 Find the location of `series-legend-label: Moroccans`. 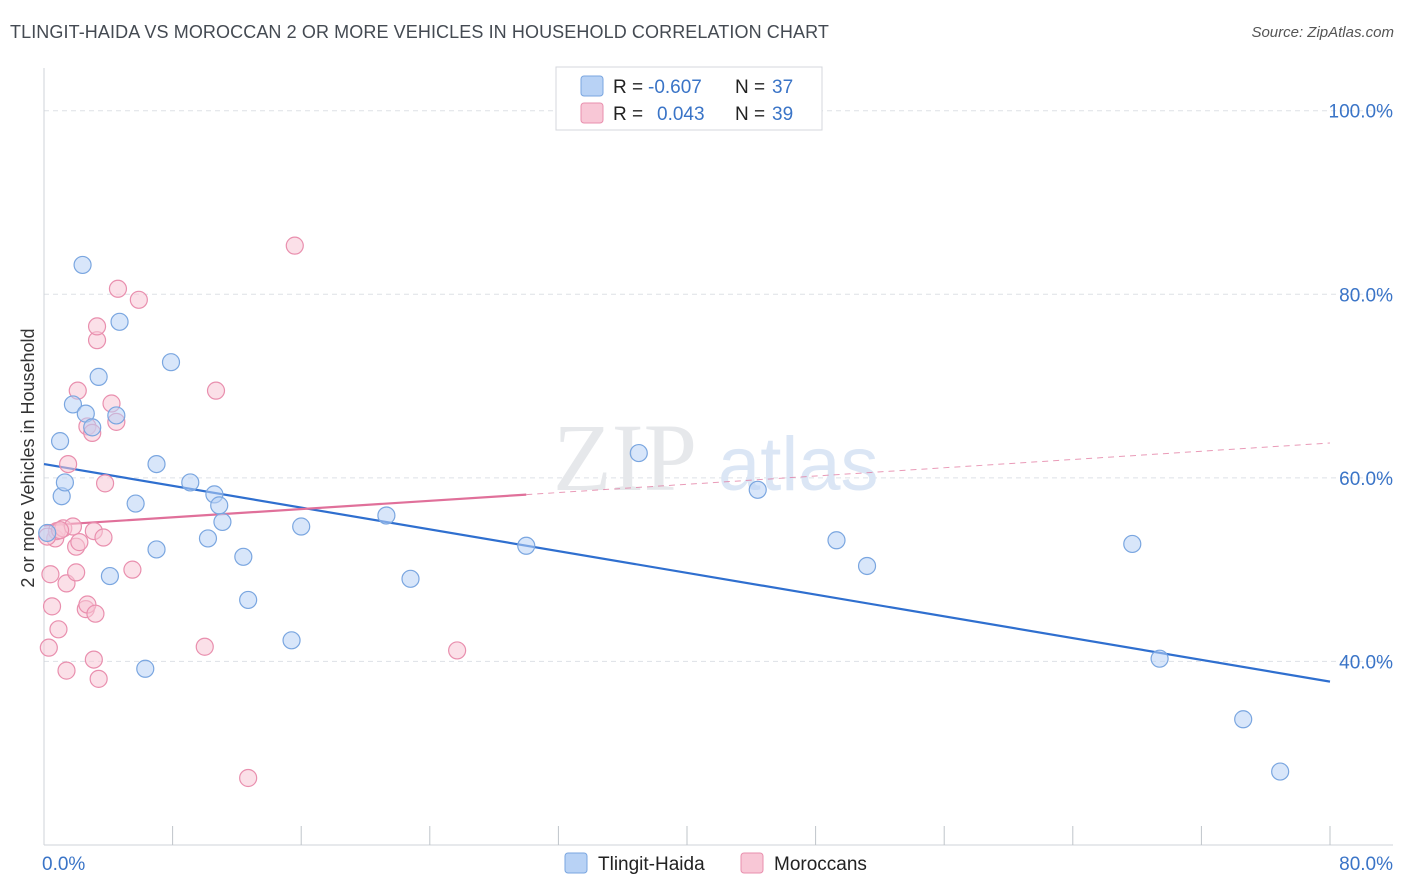

series-legend-label: Moroccans is located at coordinates (820, 864).